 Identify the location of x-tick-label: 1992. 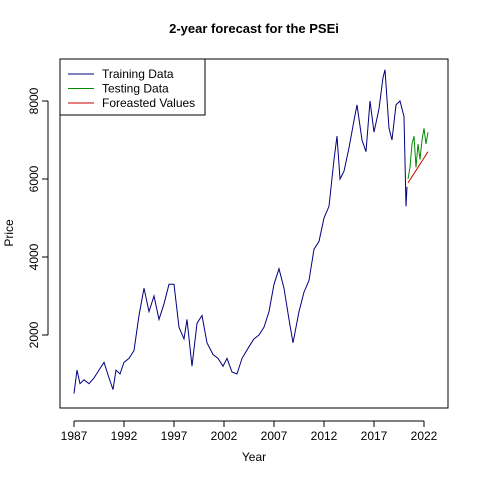
(124, 436).